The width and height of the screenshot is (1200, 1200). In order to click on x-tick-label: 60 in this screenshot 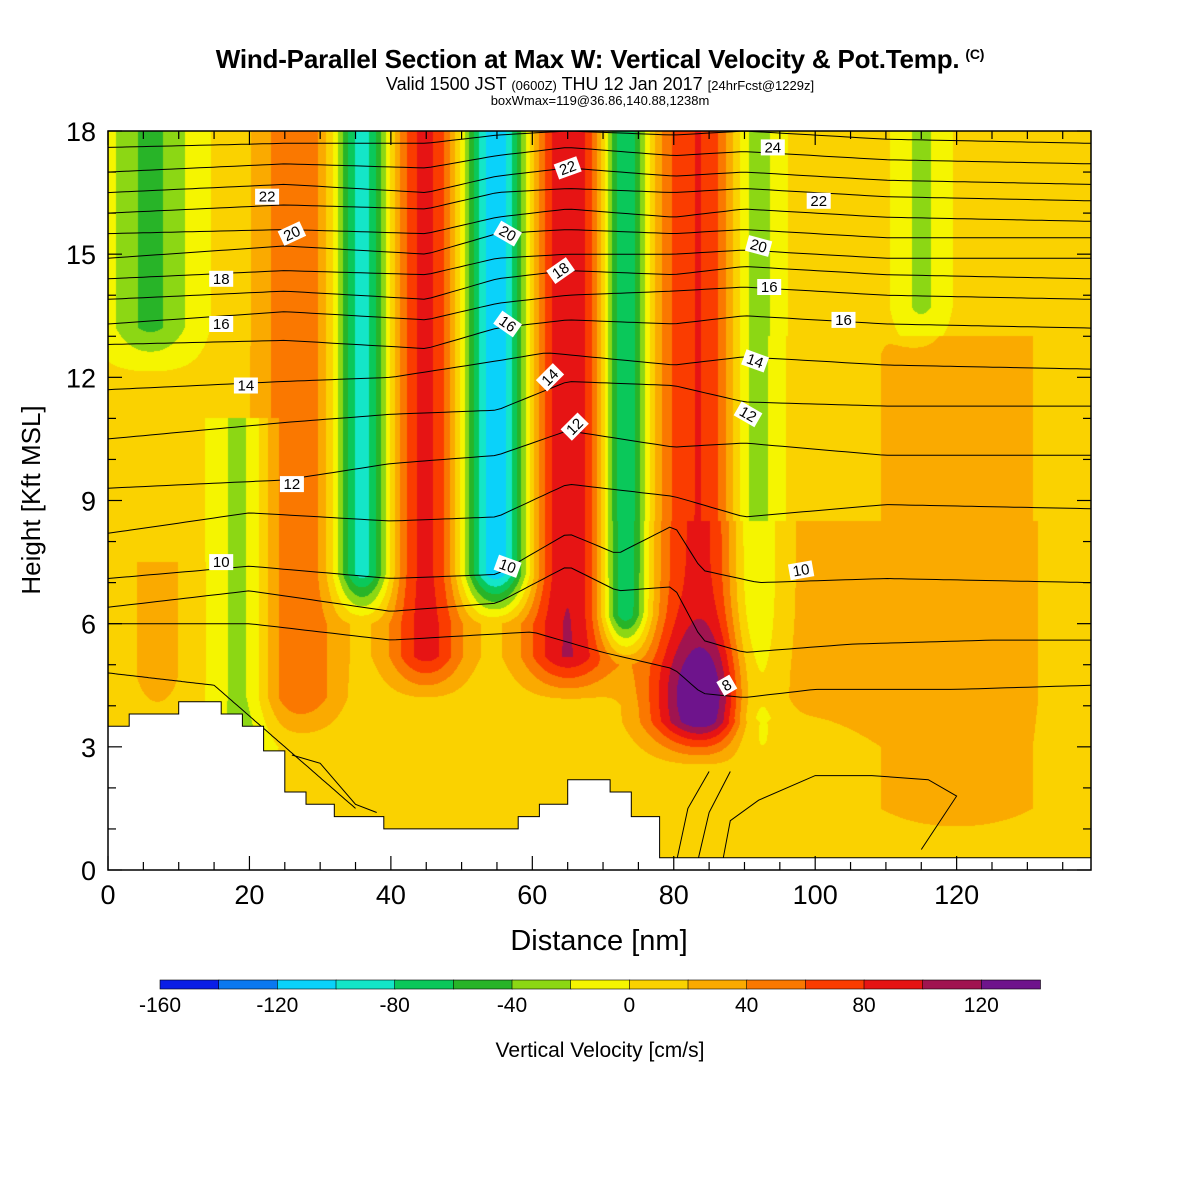, I will do `click(532, 895)`.